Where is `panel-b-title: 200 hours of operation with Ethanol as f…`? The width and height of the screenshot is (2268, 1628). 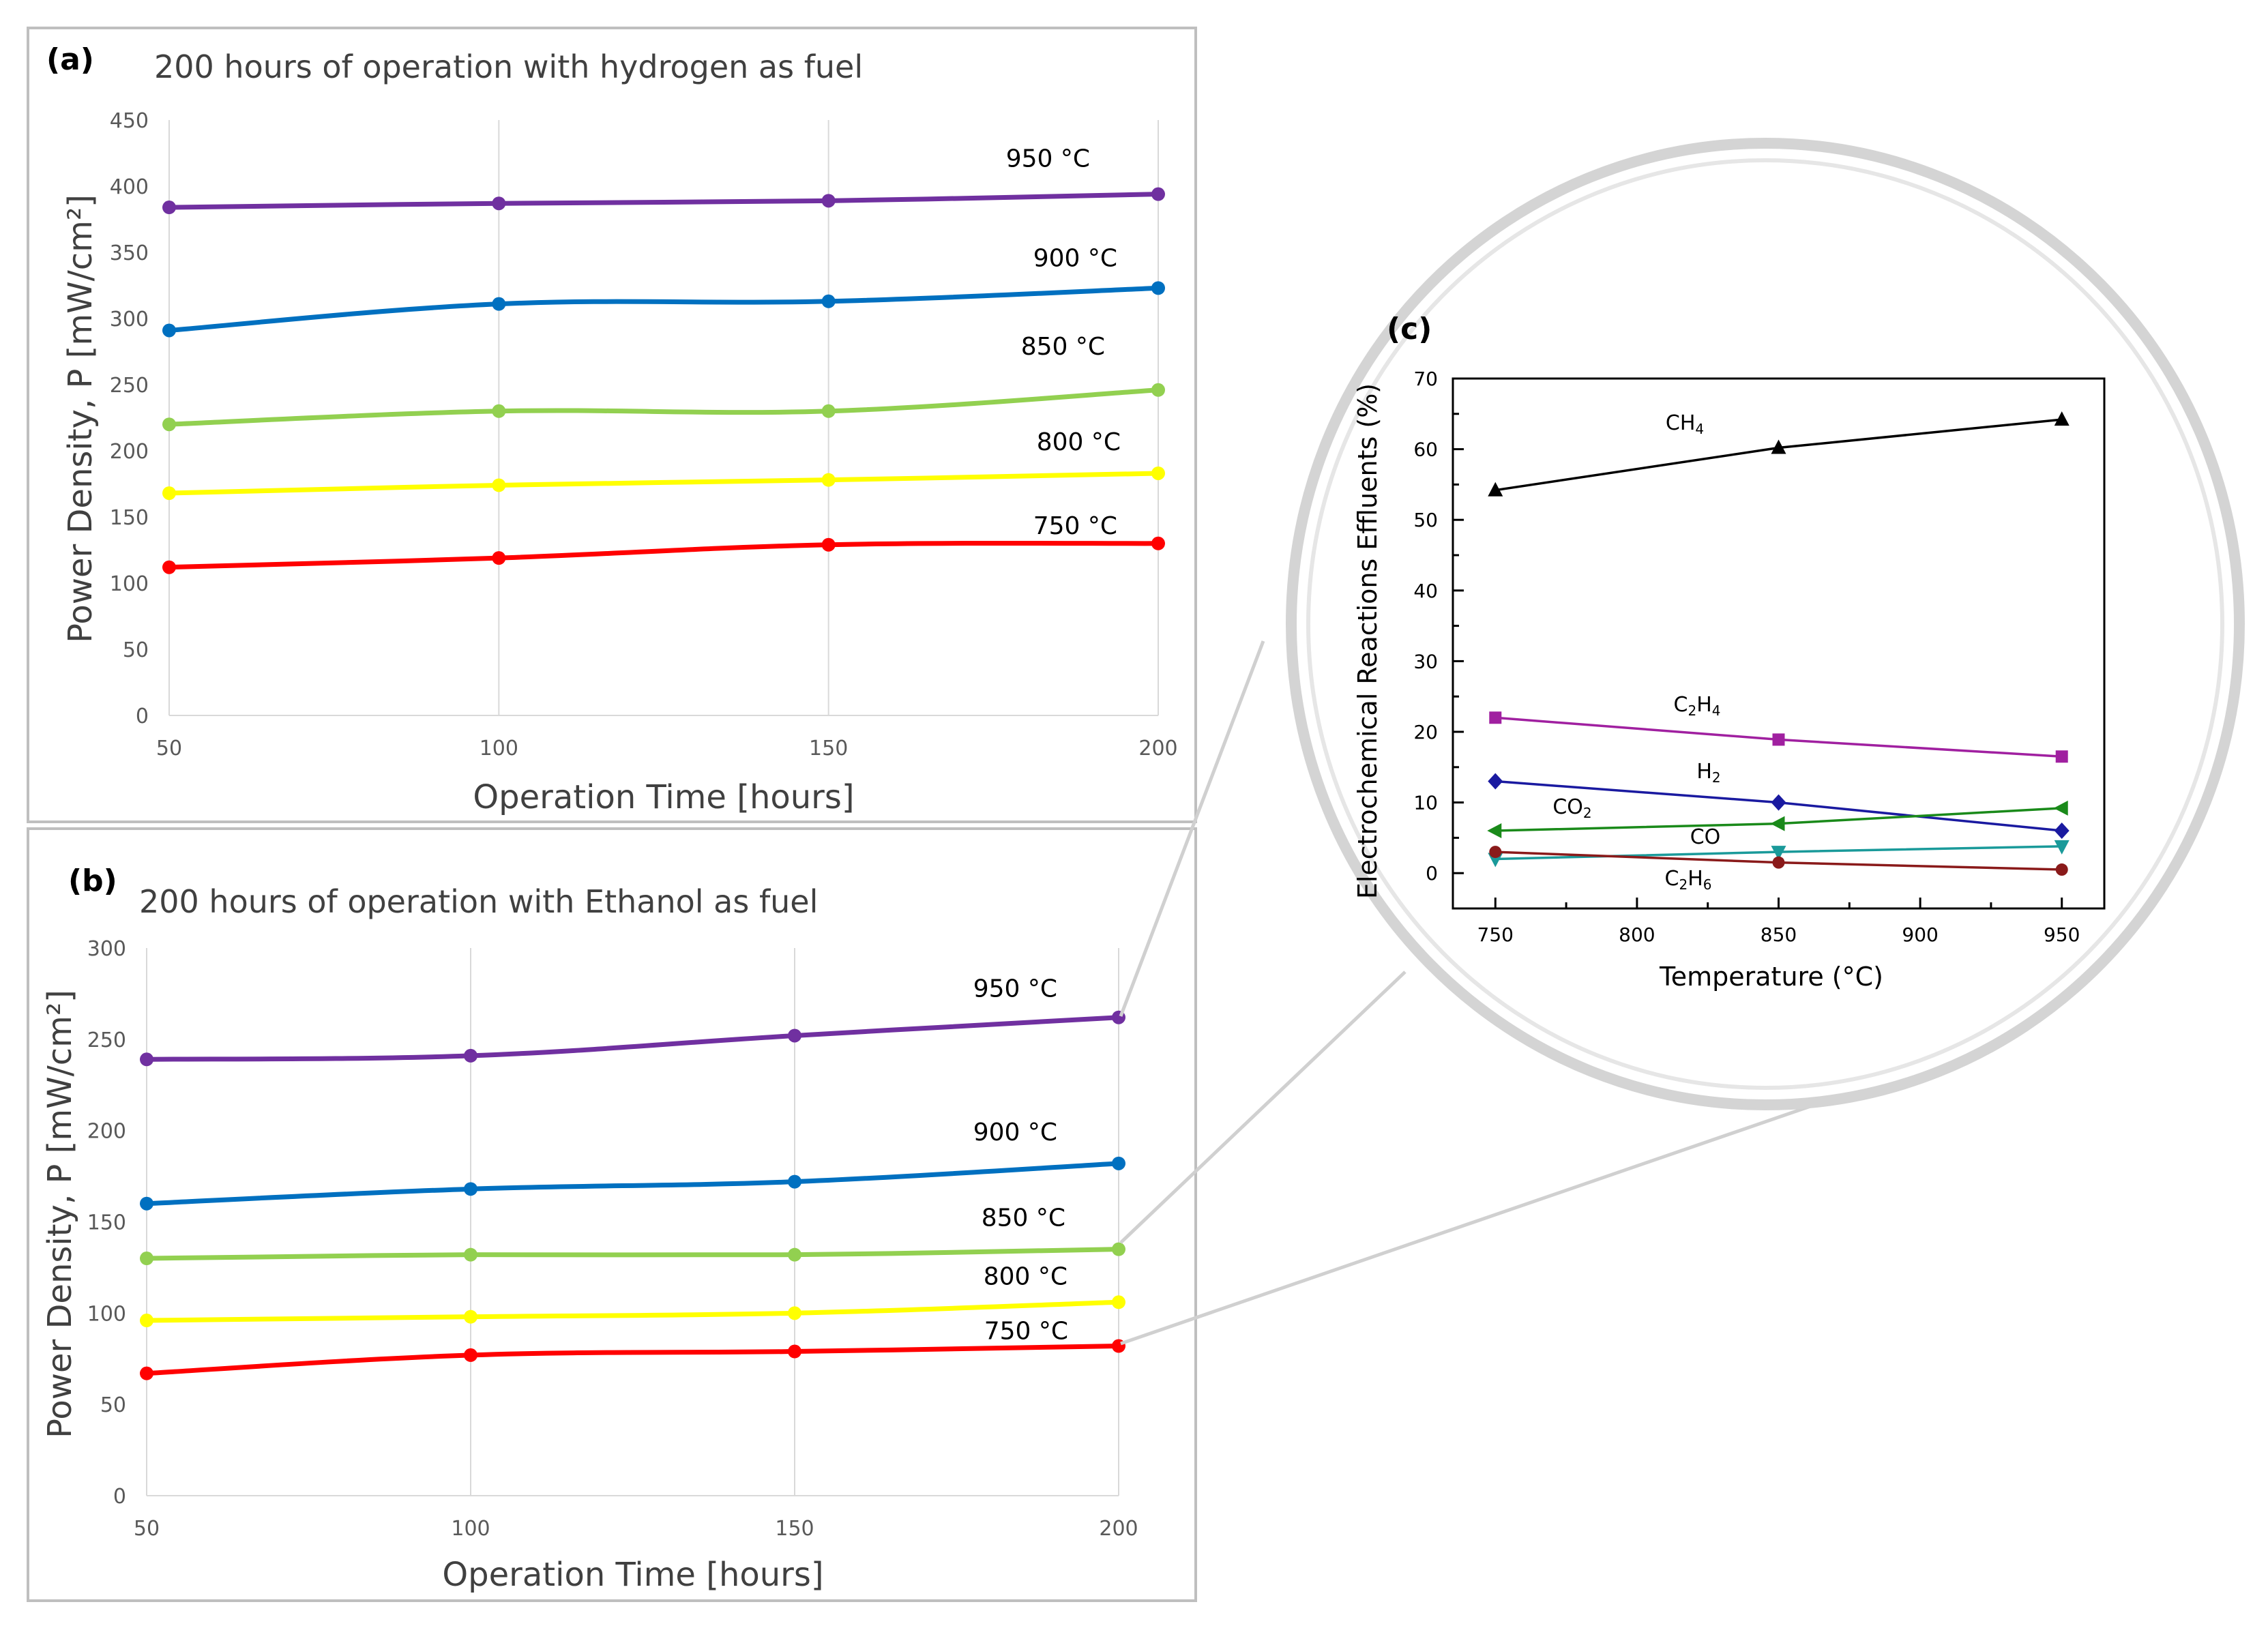 panel-b-title: 200 hours of operation with Ethanol as f… is located at coordinates (479, 902).